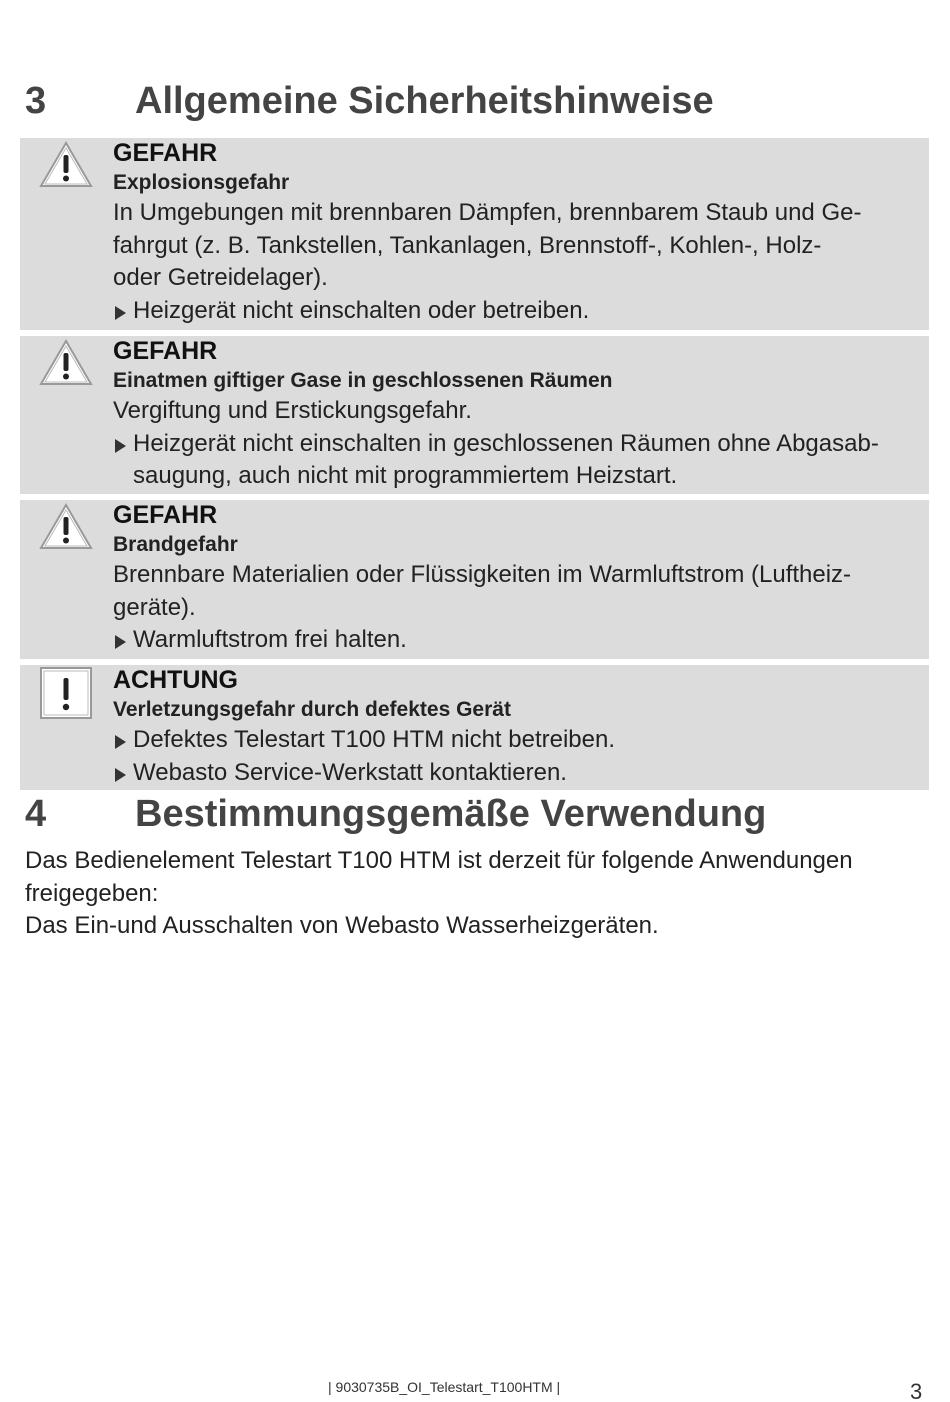 The height and width of the screenshot is (1402, 950). I want to click on hazard-title: Brandgefahr, so click(175, 544).